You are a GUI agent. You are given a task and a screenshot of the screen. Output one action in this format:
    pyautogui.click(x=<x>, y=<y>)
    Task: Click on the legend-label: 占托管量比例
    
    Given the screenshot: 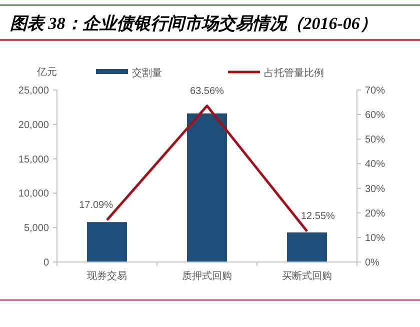 What is the action you would take?
    pyautogui.click(x=294, y=73)
    